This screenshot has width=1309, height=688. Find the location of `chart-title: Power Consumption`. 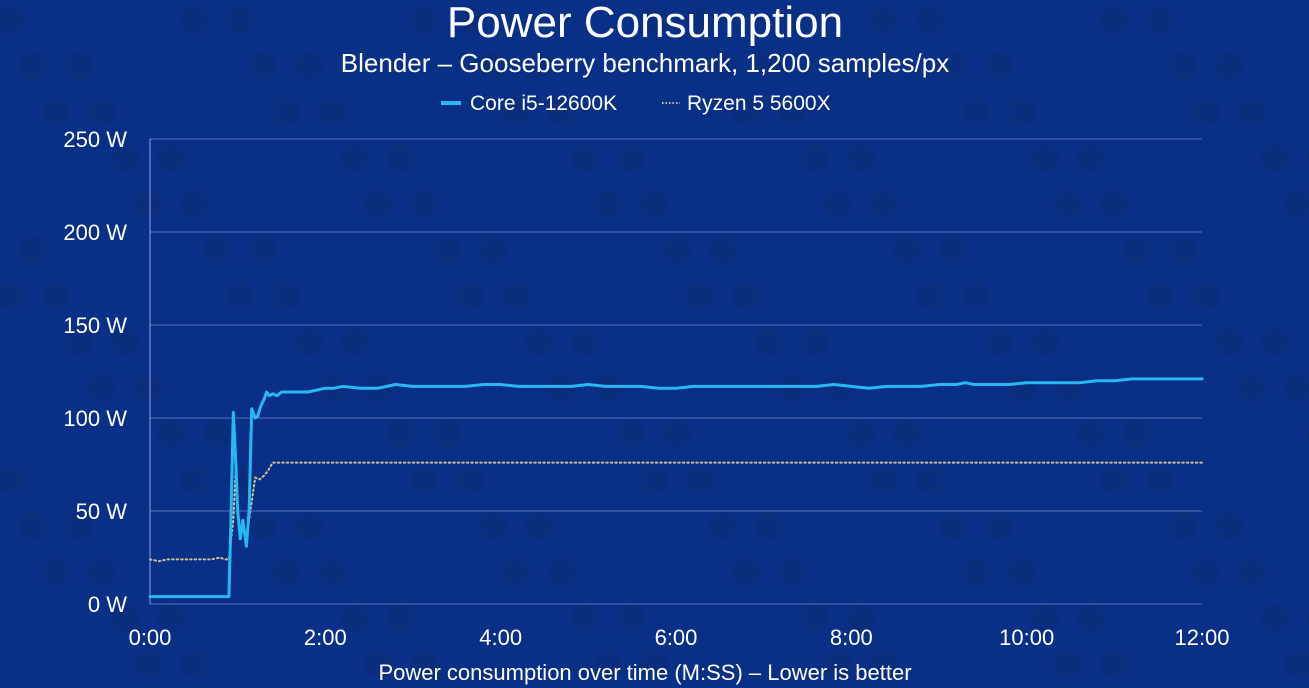

chart-title: Power Consumption is located at coordinates (645, 23).